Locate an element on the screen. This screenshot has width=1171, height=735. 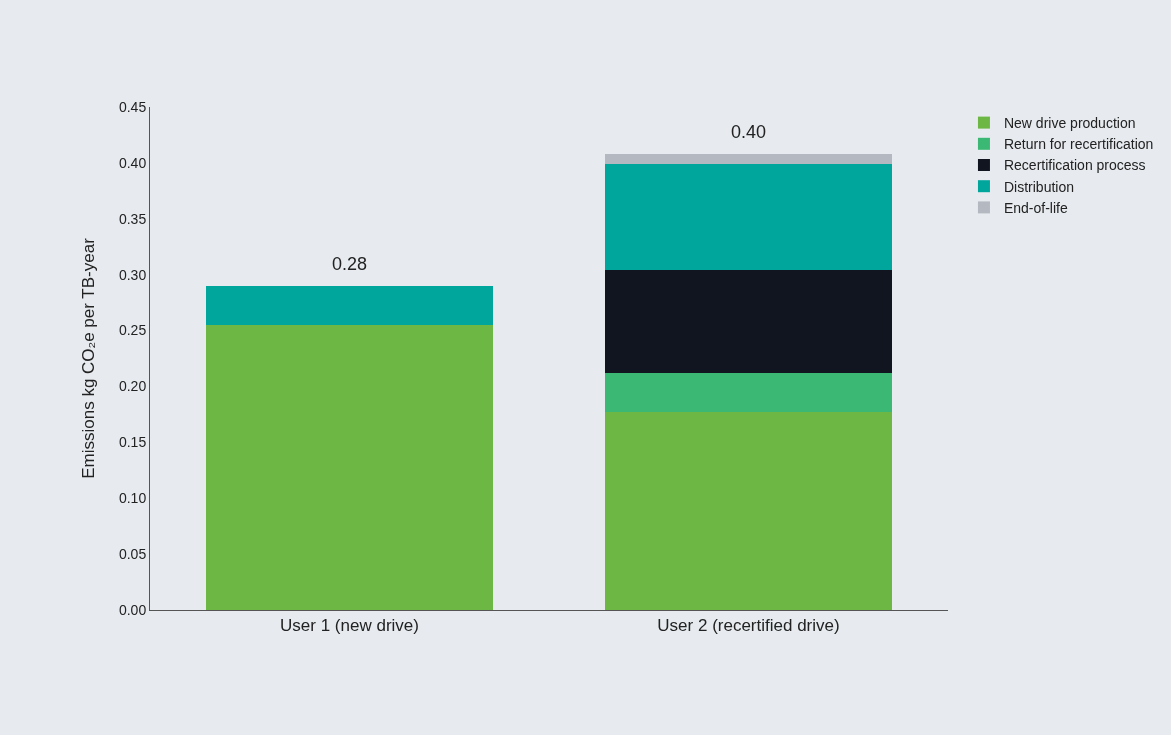
legend-label: Distribution is located at coordinates (1038, 186).